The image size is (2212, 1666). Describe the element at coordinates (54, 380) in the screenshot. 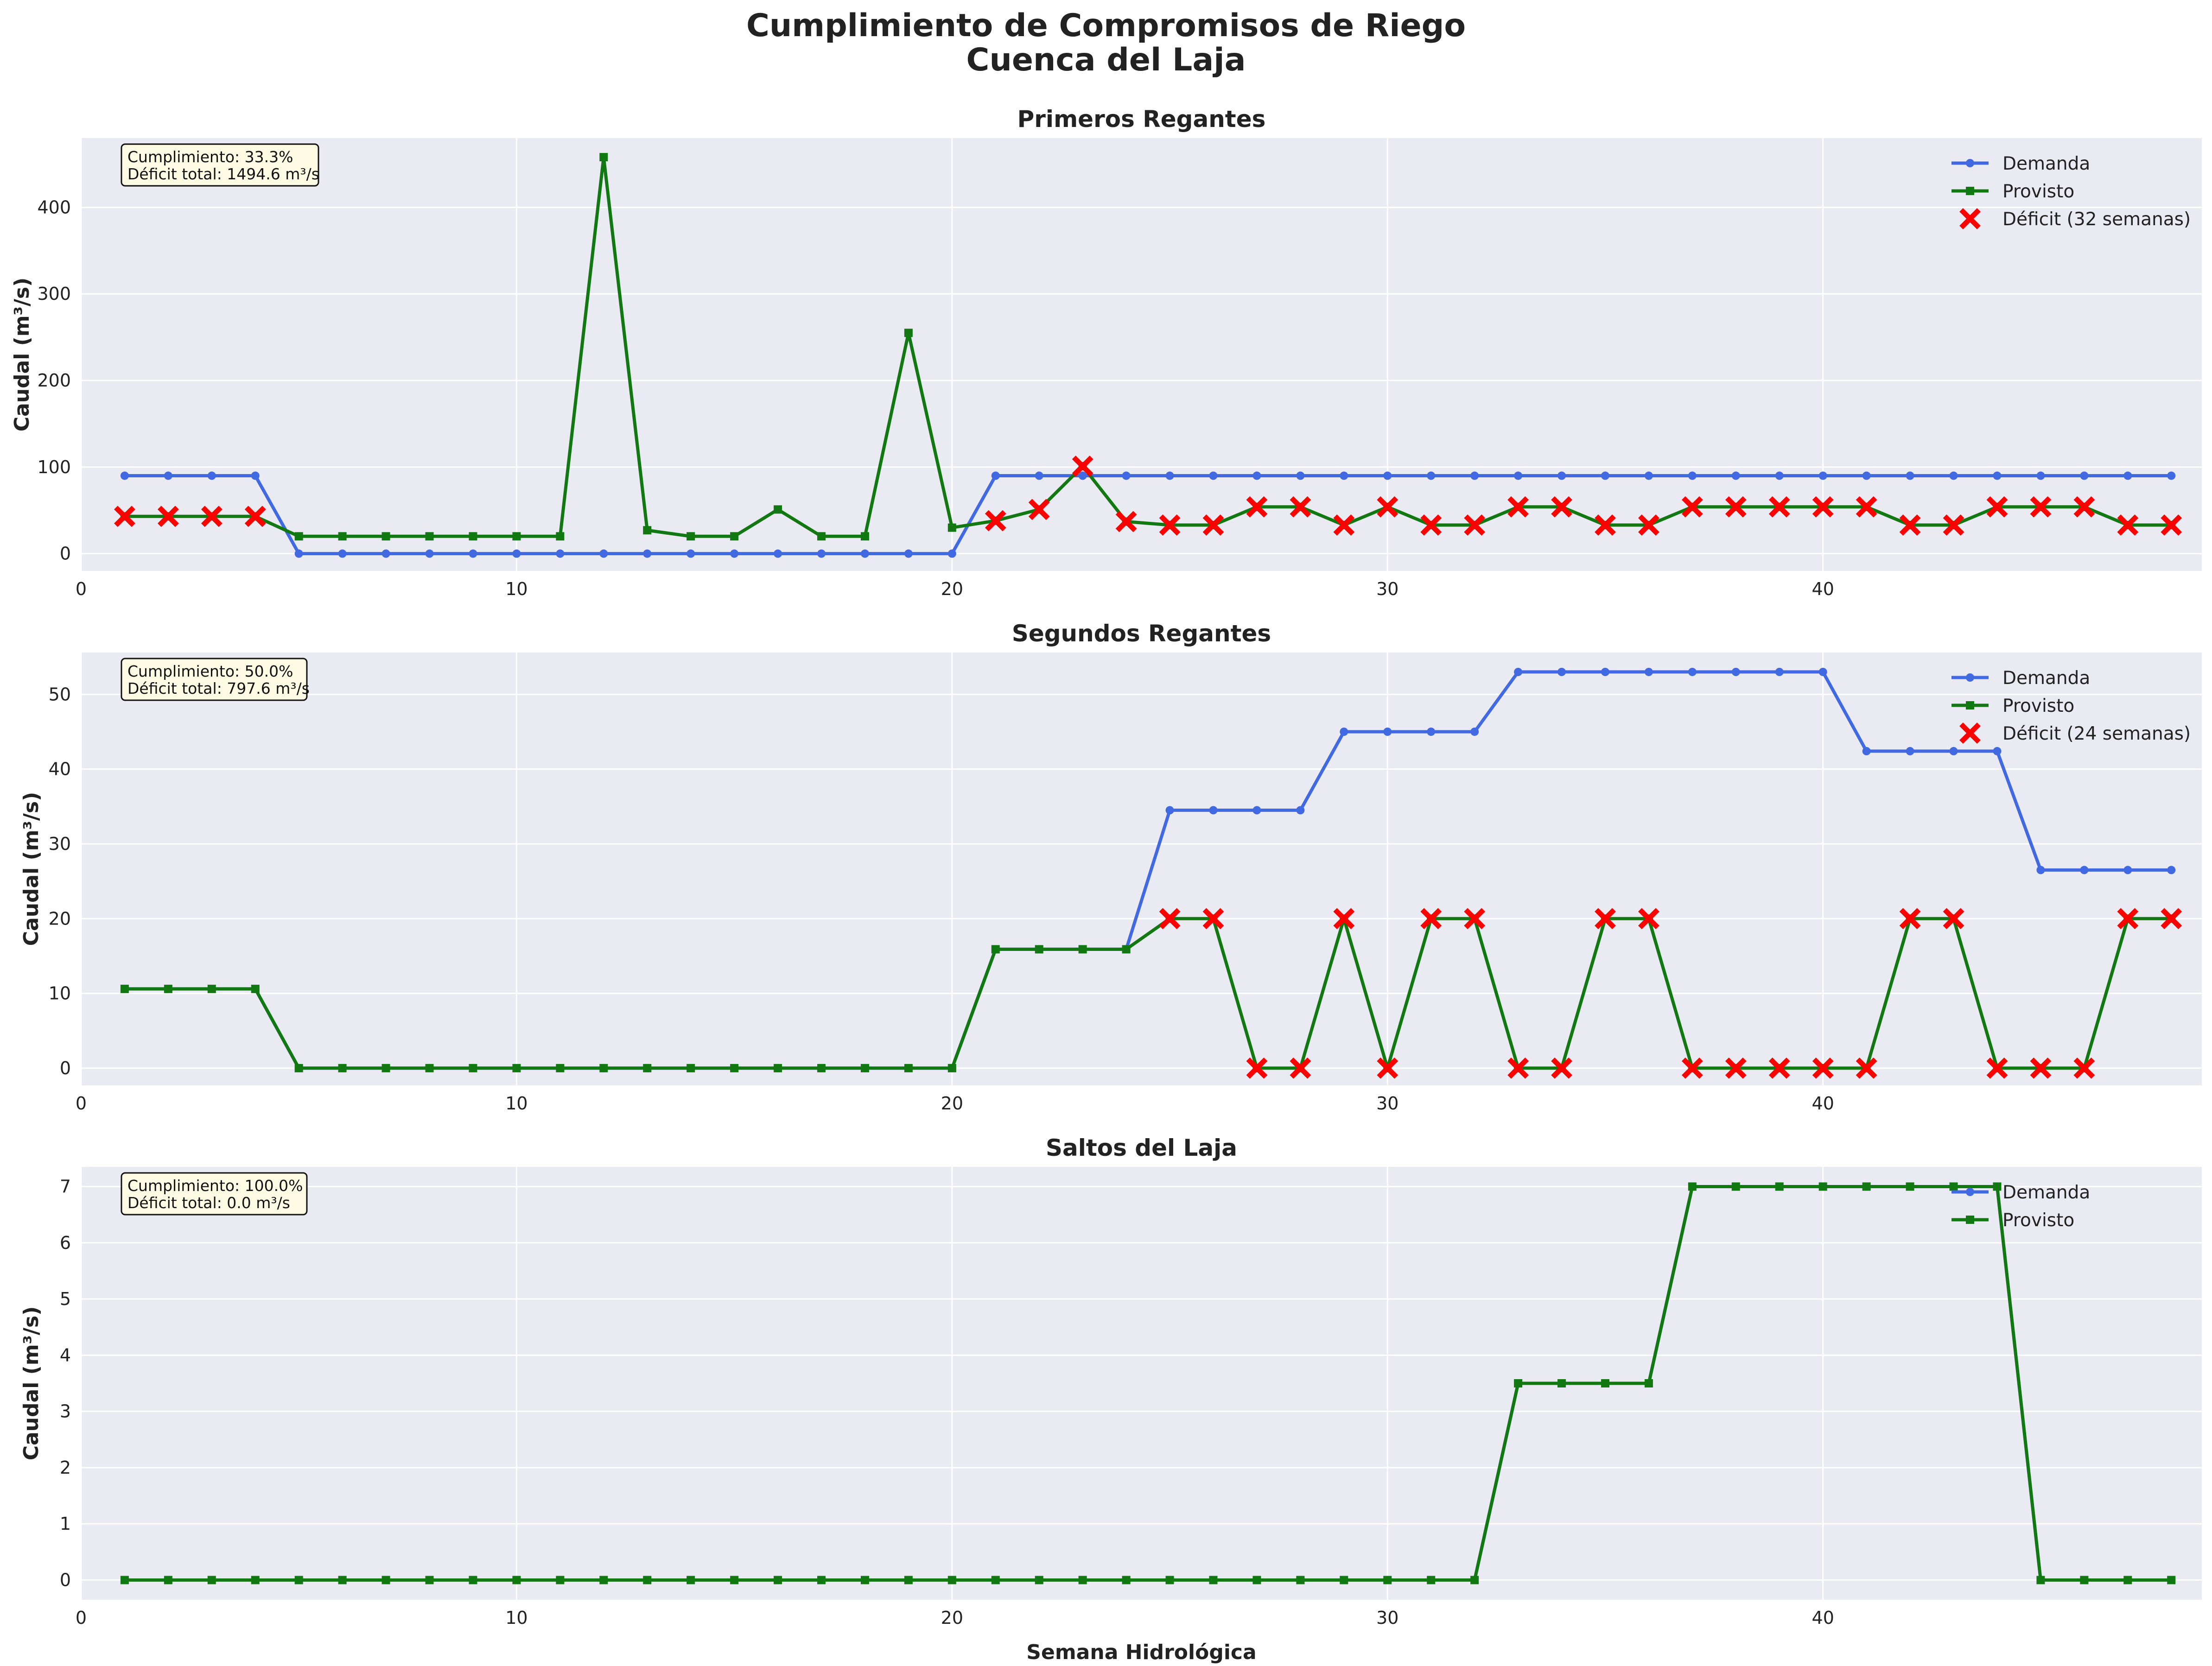

I see `y-tick-label: 200` at that location.